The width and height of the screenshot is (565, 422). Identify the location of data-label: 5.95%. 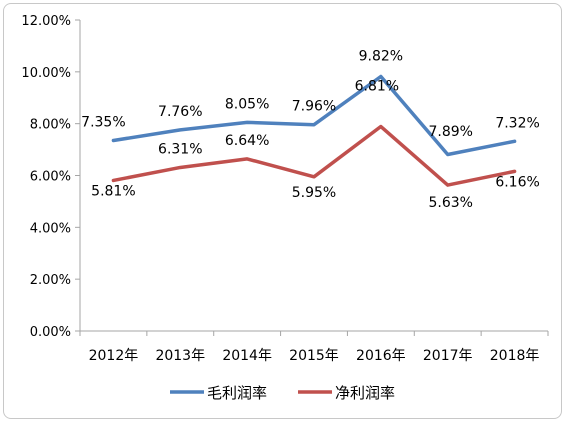
(314, 193).